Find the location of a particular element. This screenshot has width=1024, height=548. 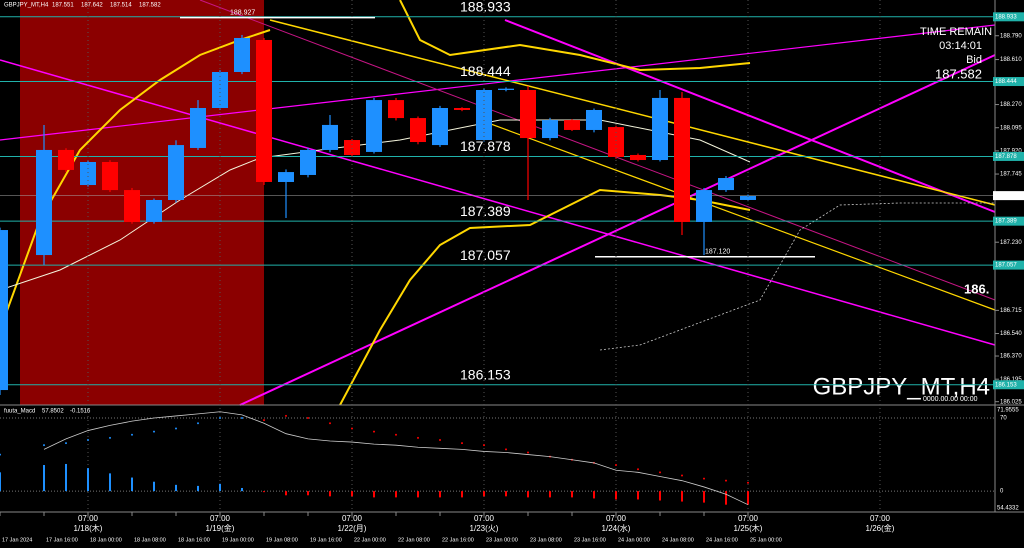

macd-scale-bottom: 54.4332 is located at coordinates (1008, 509).